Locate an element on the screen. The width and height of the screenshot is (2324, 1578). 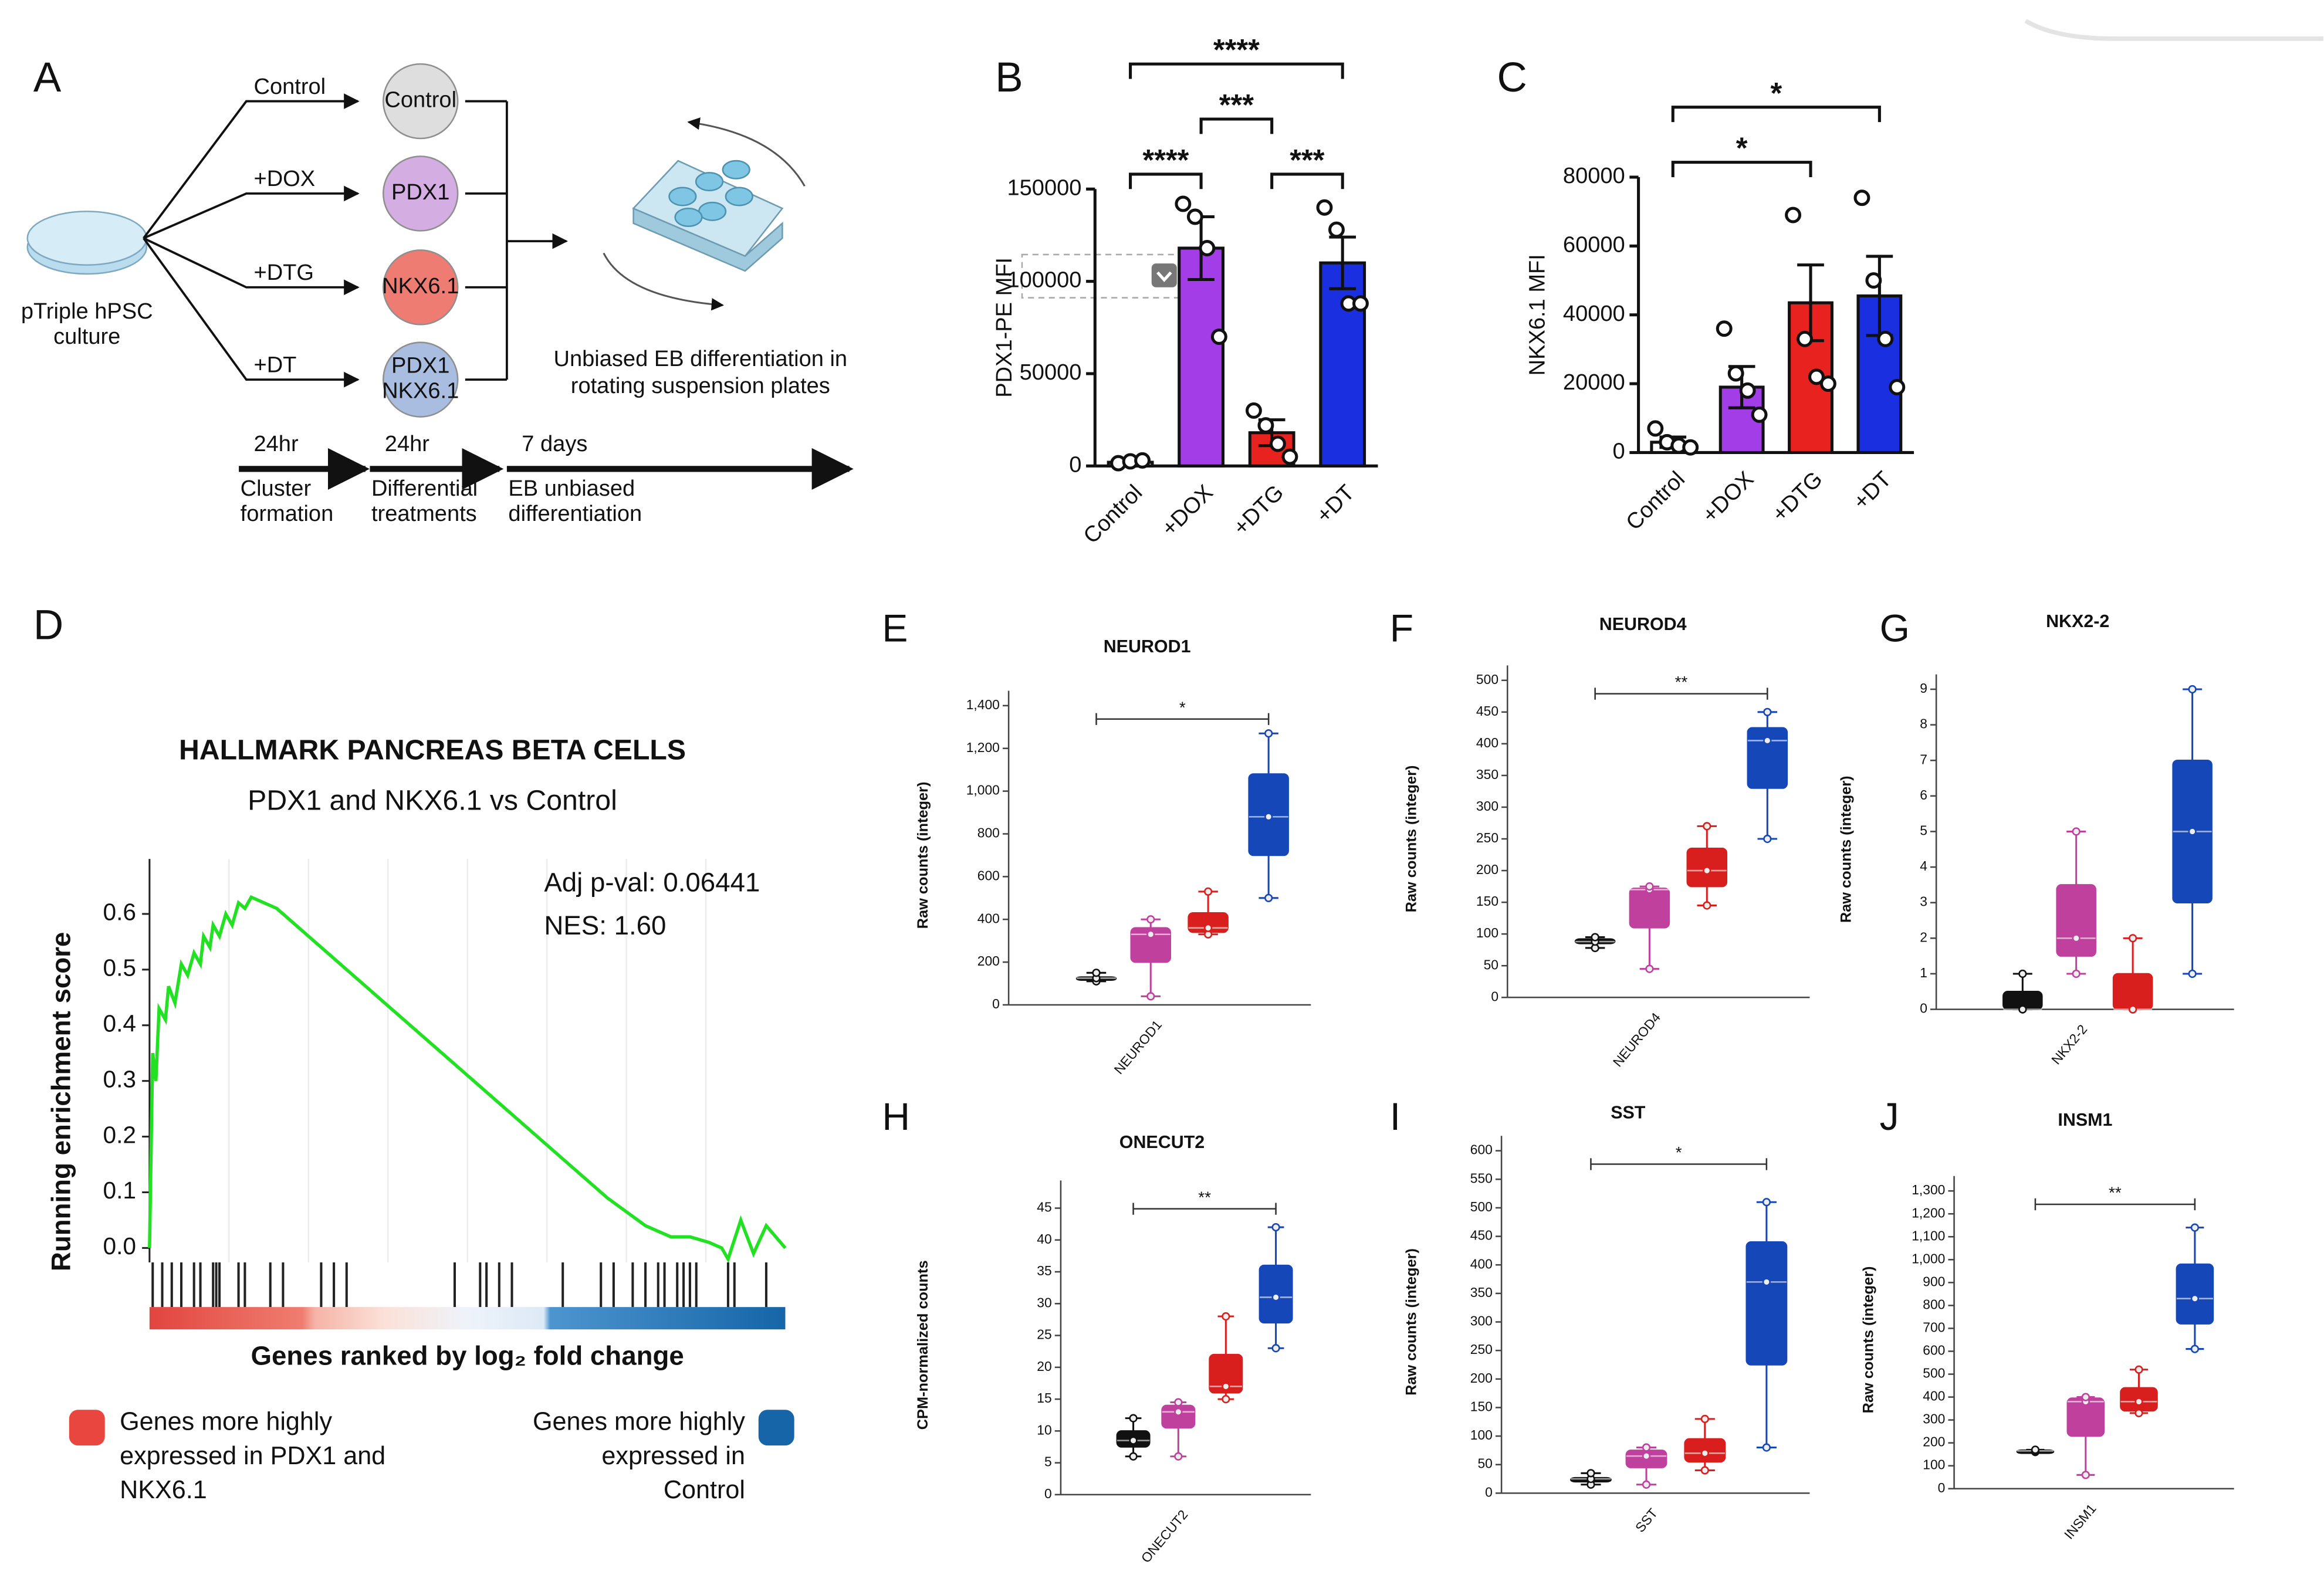
x-tick-label: ONECUT2 is located at coordinates (1164, 1536).